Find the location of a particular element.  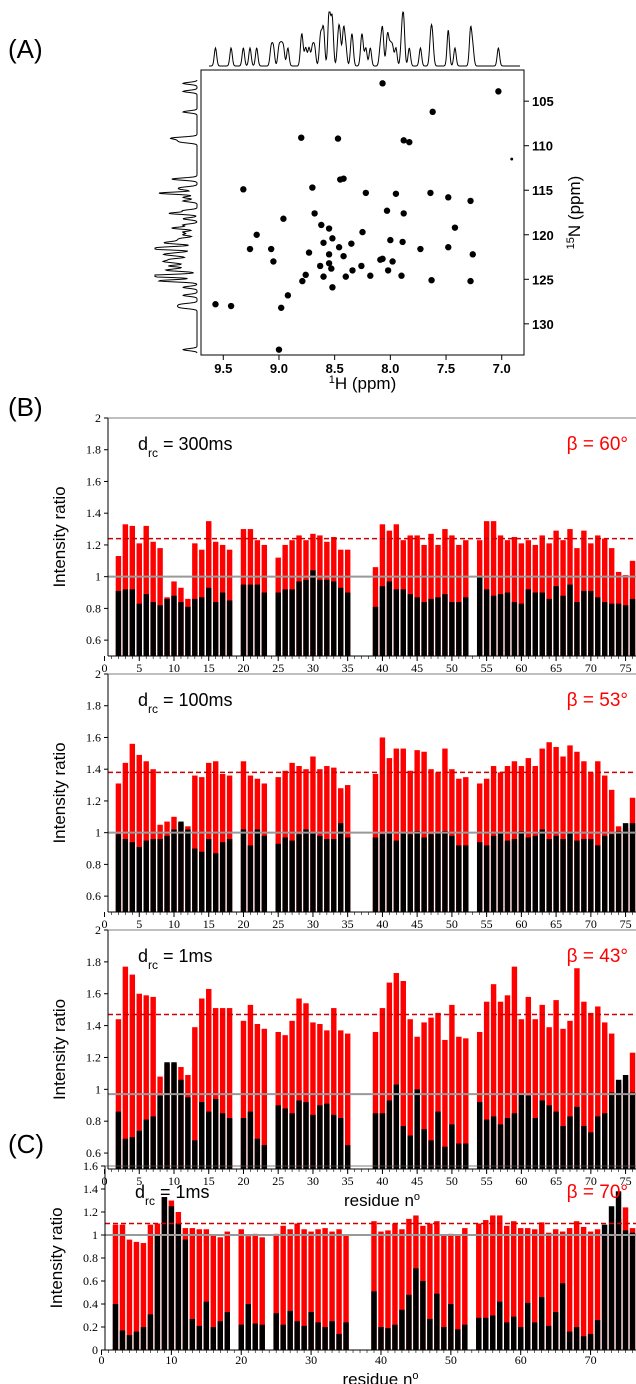

x-tick-label: 50 is located at coordinates (452, 1181).